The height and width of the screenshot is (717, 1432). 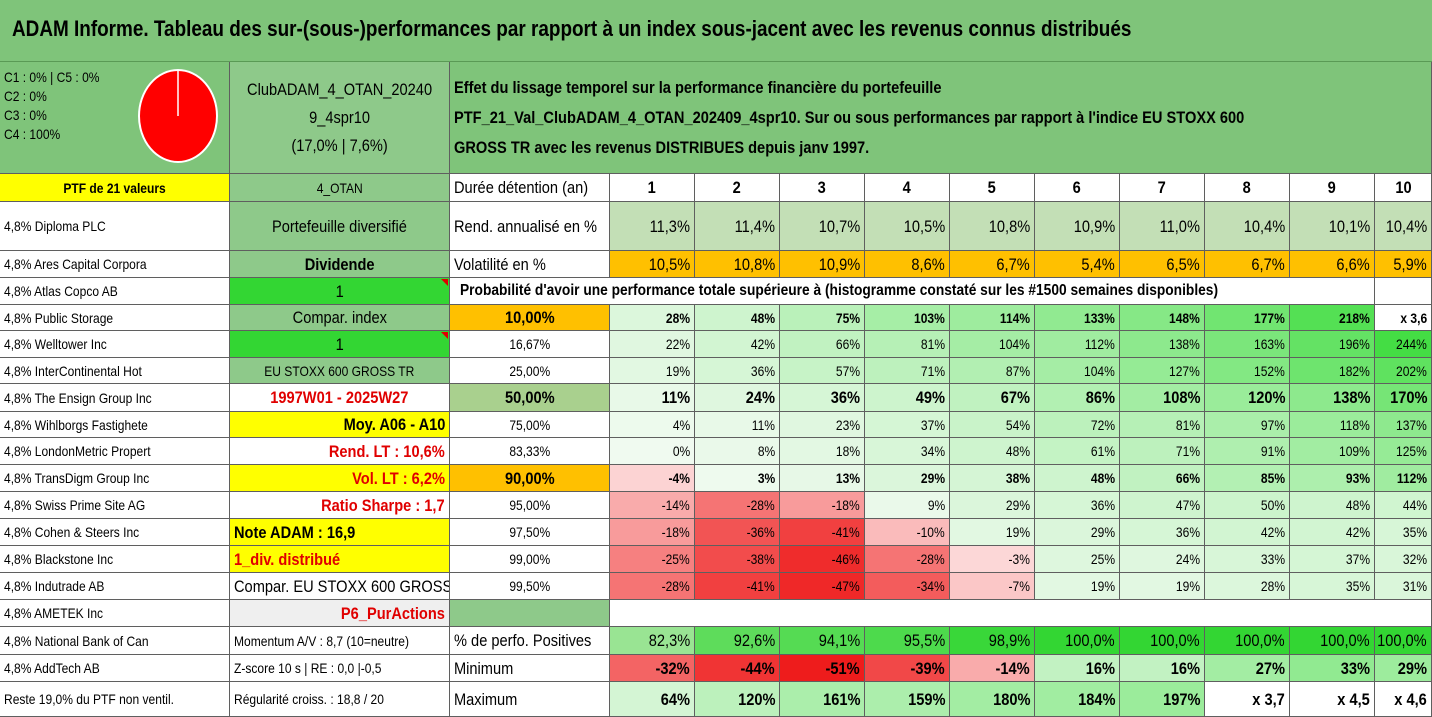 I want to click on maximum-value: 184%, so click(x=1077, y=699).